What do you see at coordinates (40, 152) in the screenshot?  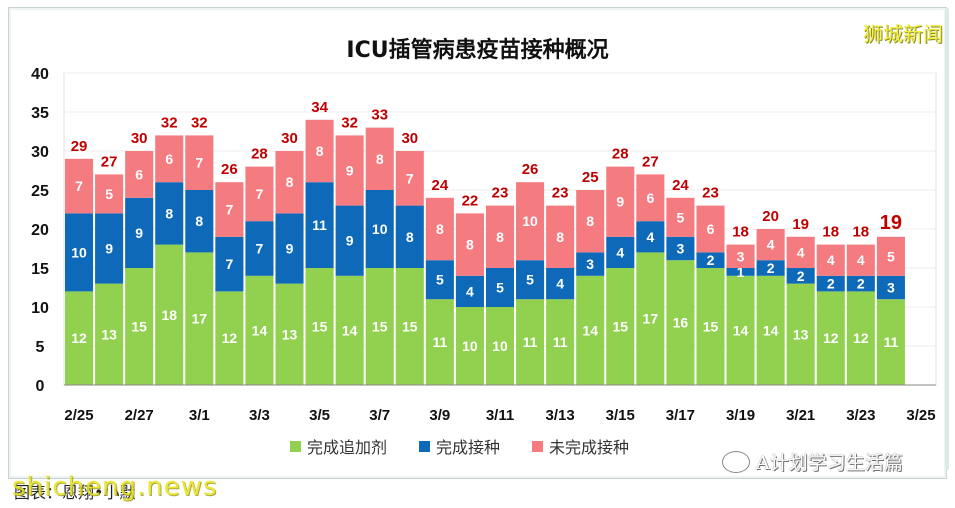 I see `y-tick-label: 30` at bounding box center [40, 152].